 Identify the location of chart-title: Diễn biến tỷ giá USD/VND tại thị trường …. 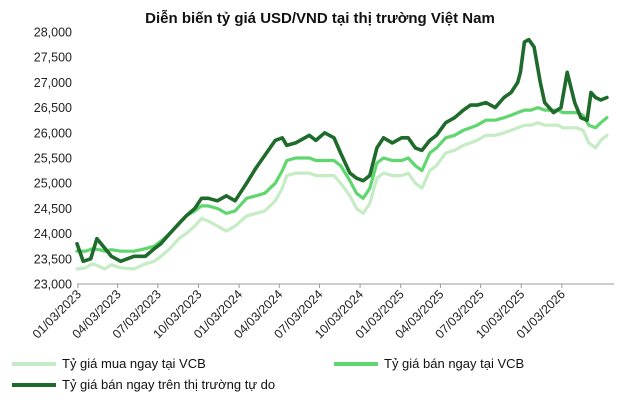
(320, 18).